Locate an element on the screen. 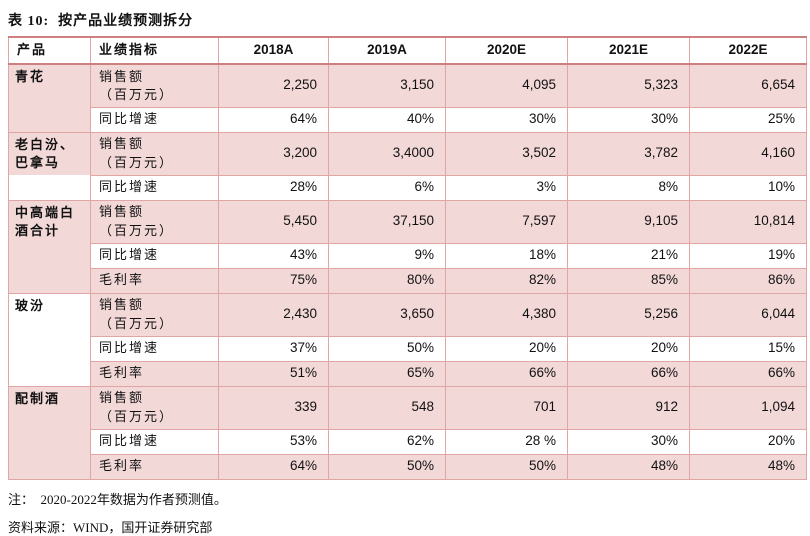 This screenshot has width=810, height=536. value-cell: 3,150 is located at coordinates (387, 85).